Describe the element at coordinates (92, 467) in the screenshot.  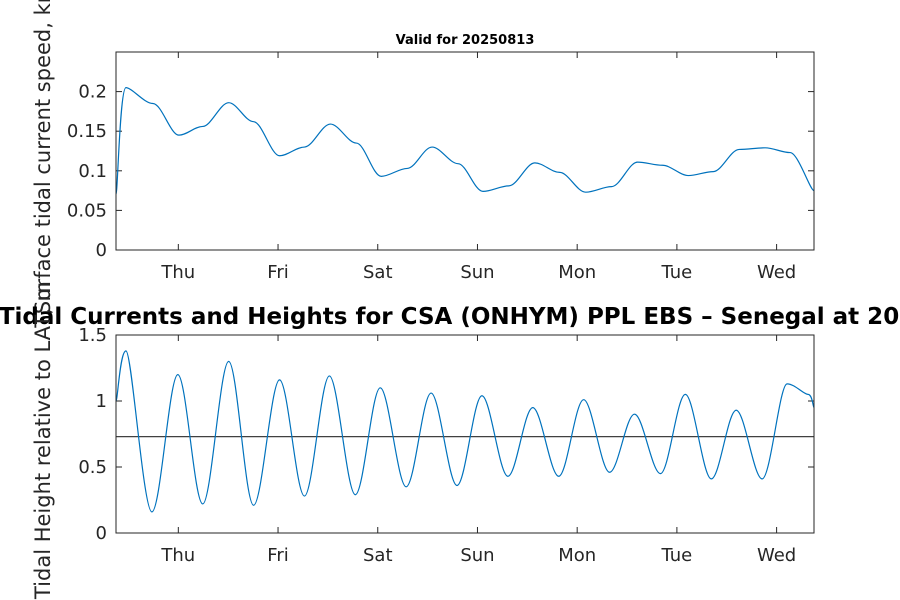
I see `y-tick-label: 0.5` at that location.